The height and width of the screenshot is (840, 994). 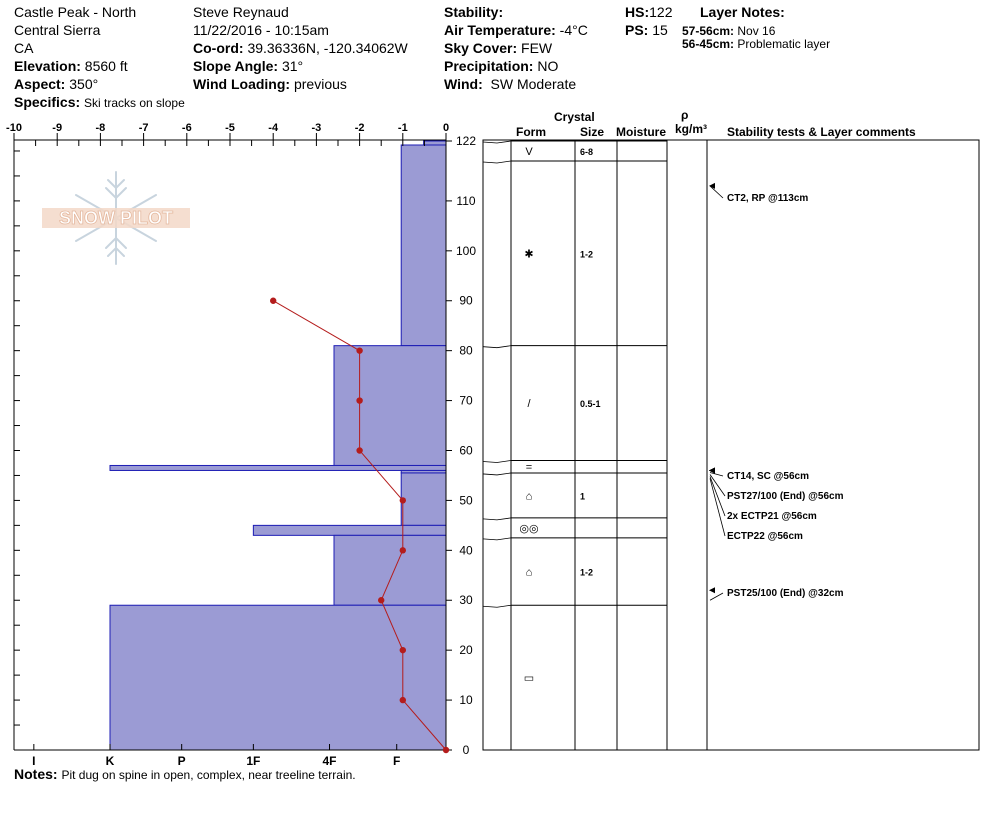 I want to click on grain-size-label: 6-8, so click(x=586, y=152).